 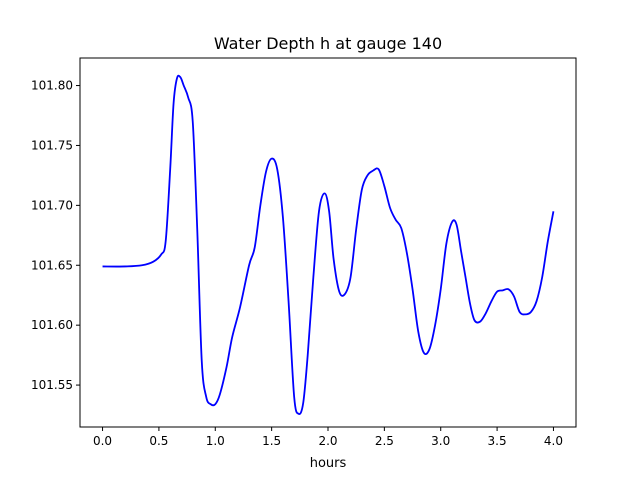 What do you see at coordinates (384, 441) in the screenshot?
I see `x-tick-label: 2.5` at bounding box center [384, 441].